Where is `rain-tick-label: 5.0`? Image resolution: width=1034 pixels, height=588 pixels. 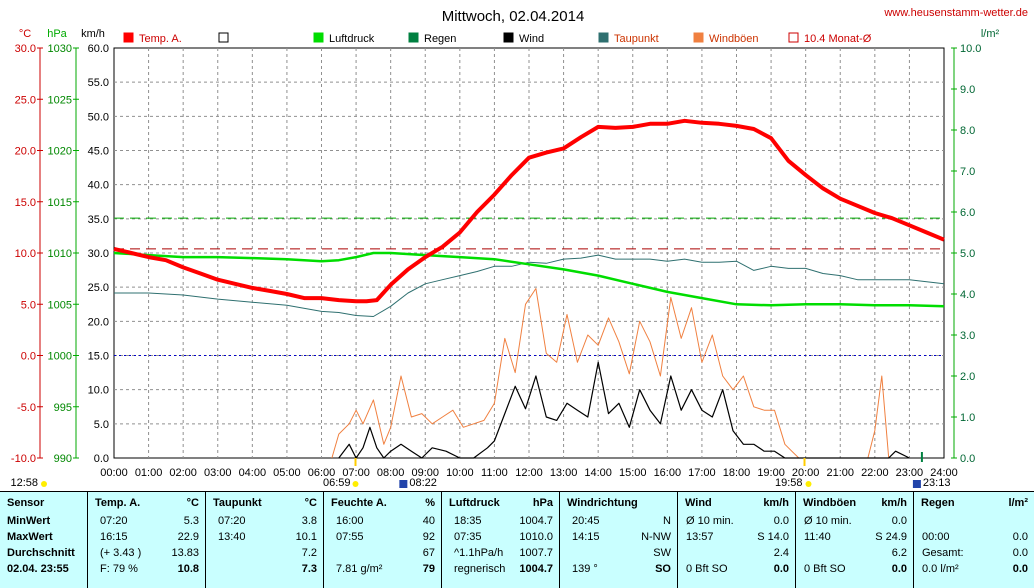 rain-tick-label: 5.0 is located at coordinates (967, 254).